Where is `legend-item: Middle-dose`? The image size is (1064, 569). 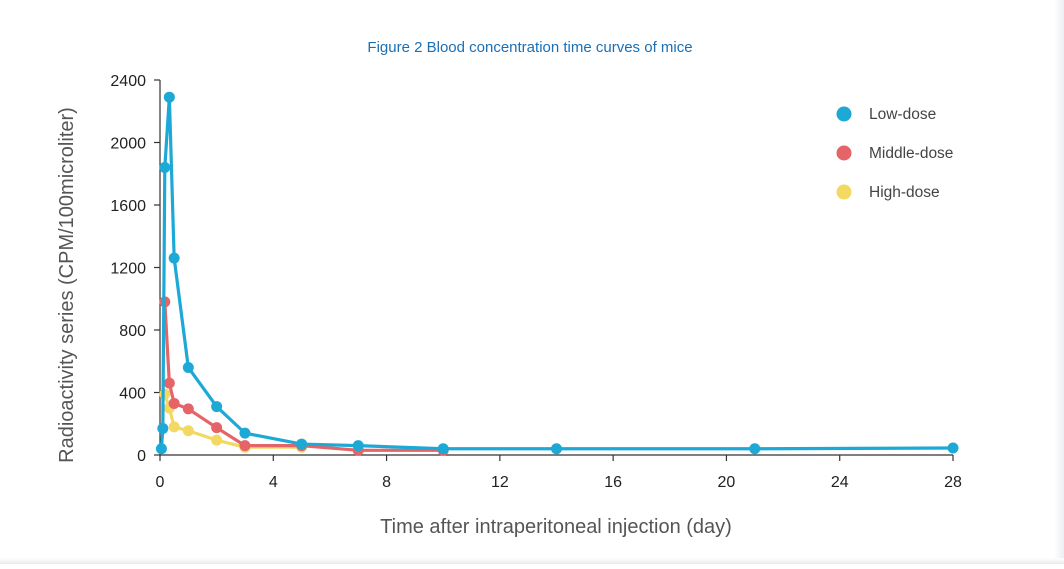
legend-item: Middle-dose is located at coordinates (894, 153).